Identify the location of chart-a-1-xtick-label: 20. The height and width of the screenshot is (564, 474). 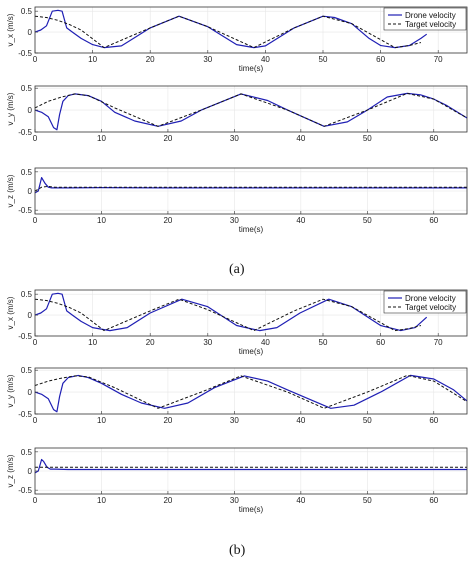
(167, 138).